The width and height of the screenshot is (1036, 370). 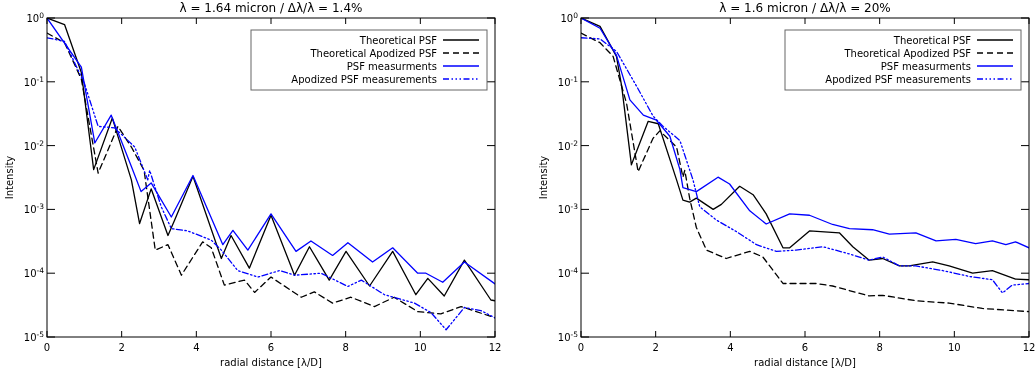 What do you see at coordinates (271, 8) in the screenshot?
I see `chart-title: λ = 1.64 micron / Δλ/λ = 1.4%` at bounding box center [271, 8].